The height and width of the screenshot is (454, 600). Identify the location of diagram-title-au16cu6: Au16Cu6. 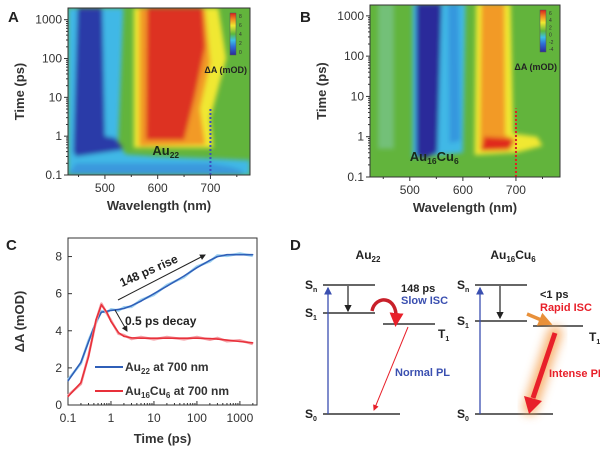
(513, 256).